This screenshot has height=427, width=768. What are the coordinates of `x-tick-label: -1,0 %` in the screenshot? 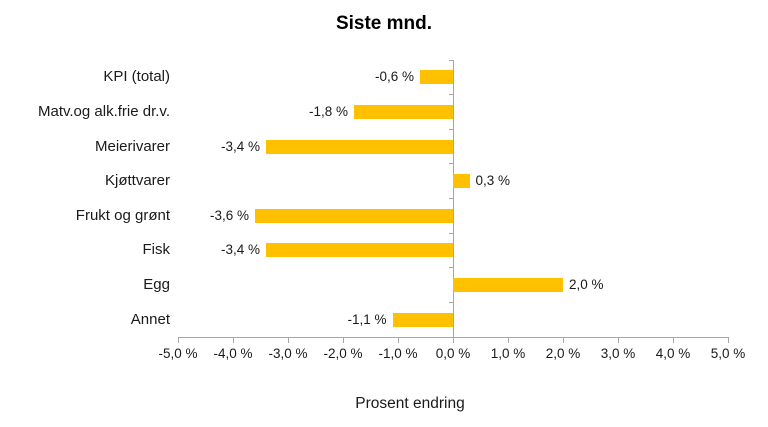 It's located at (398, 353).